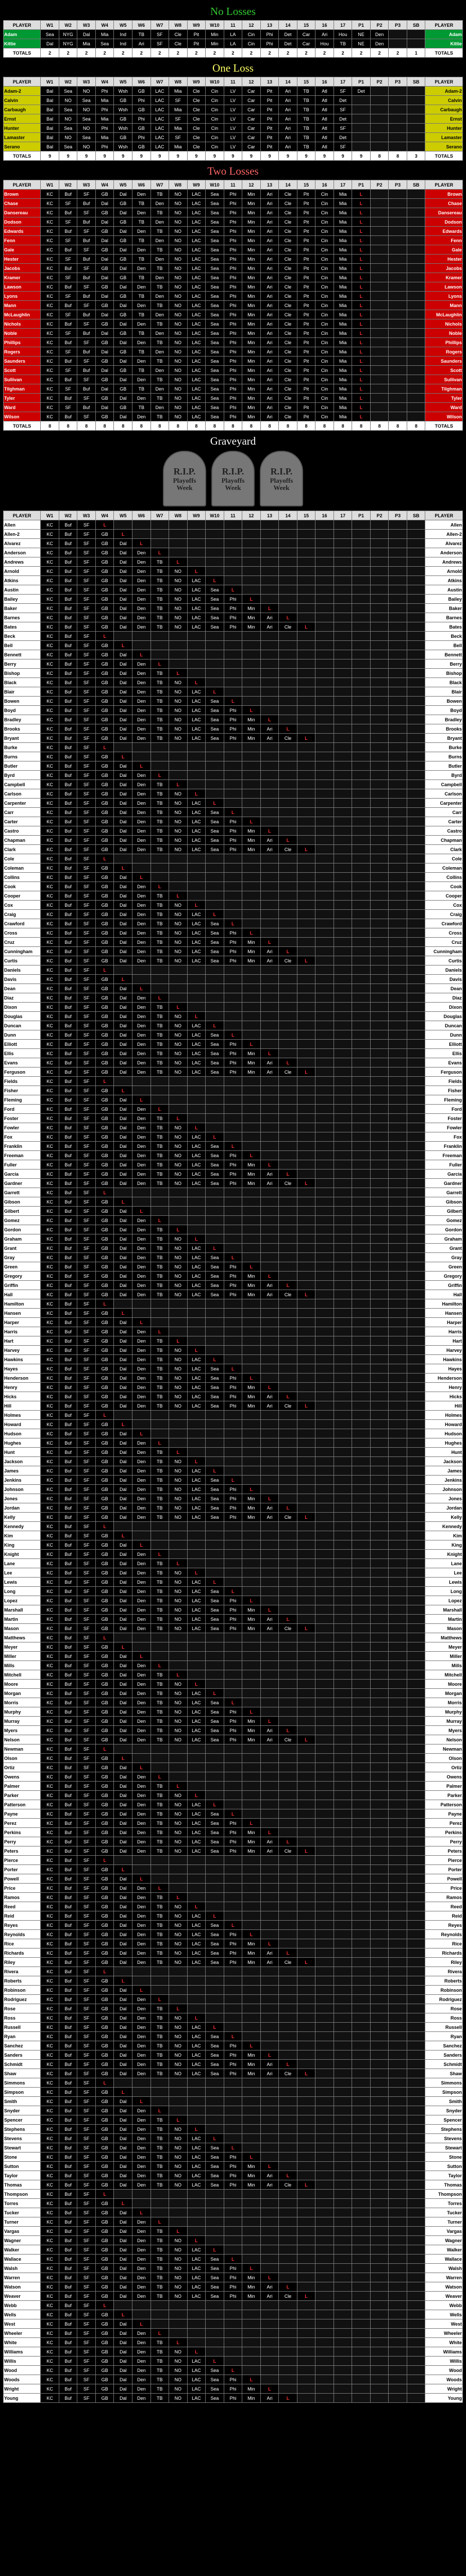 Image resolution: width=466 pixels, height=2576 pixels. I want to click on player-name: James, so click(444, 1471).